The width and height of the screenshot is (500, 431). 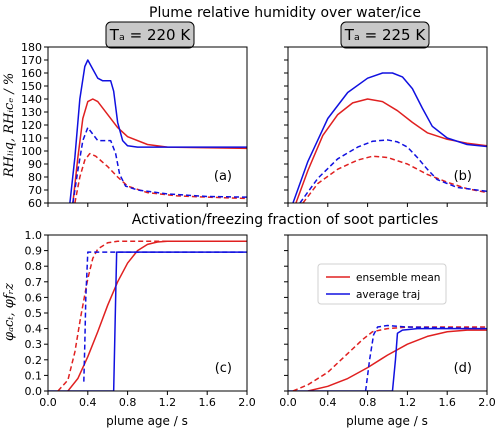 I want to click on xlabel-left: plume age / s, so click(x=147, y=421).